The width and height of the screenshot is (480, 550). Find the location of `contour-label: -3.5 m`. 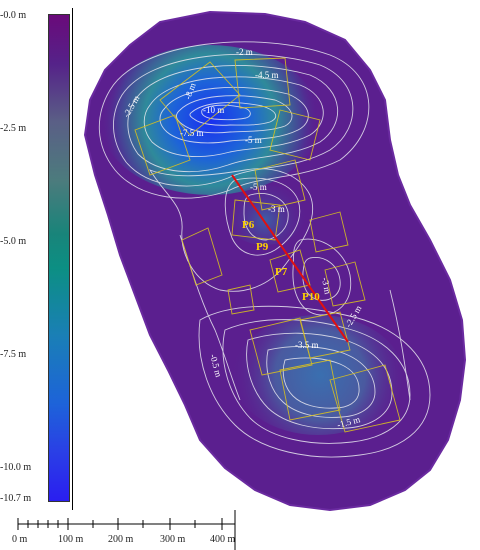

contour-label: -3.5 m is located at coordinates (307, 345).